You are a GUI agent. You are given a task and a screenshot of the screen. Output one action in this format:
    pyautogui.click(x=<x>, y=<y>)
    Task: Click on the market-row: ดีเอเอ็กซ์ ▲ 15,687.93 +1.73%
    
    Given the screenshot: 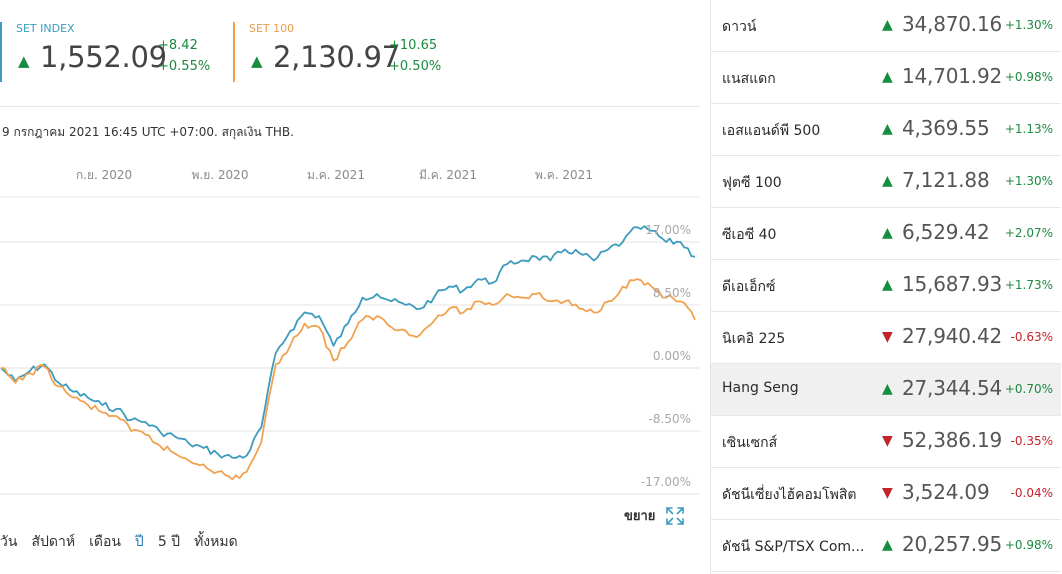 What is the action you would take?
    pyautogui.click(x=886, y=286)
    